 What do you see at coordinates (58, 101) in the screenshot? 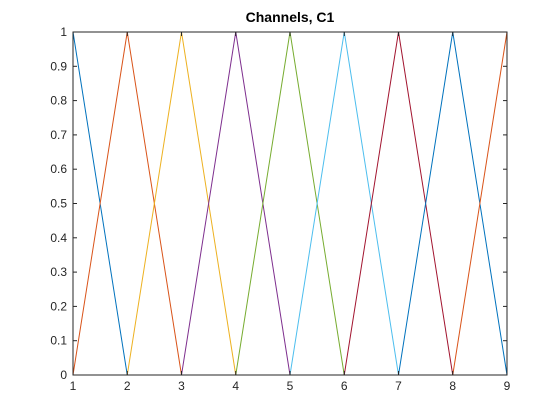
I see `y-tick-label: 0.8` at bounding box center [58, 101].